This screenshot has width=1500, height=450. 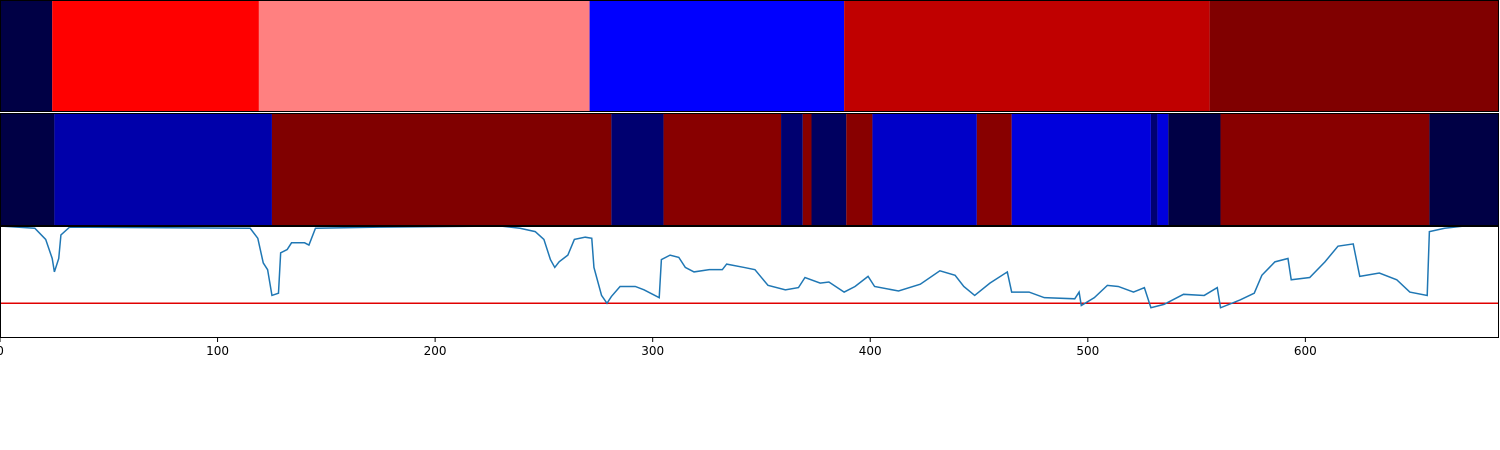 I want to click on x-tick-label: 0, so click(x=2, y=351).